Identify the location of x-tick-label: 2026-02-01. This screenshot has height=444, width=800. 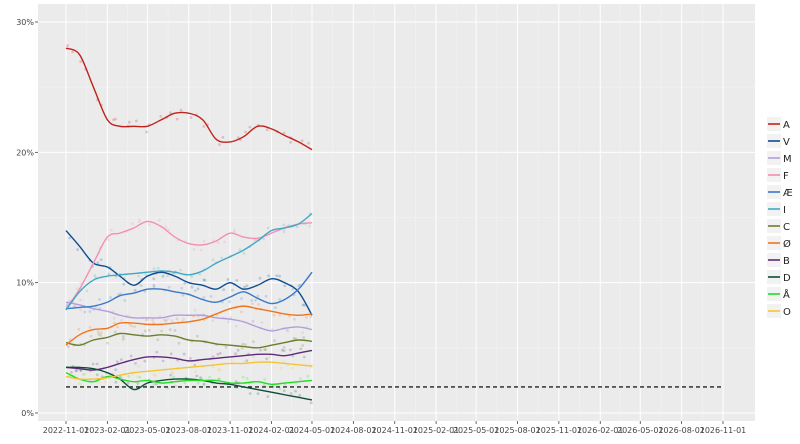
(600, 430).